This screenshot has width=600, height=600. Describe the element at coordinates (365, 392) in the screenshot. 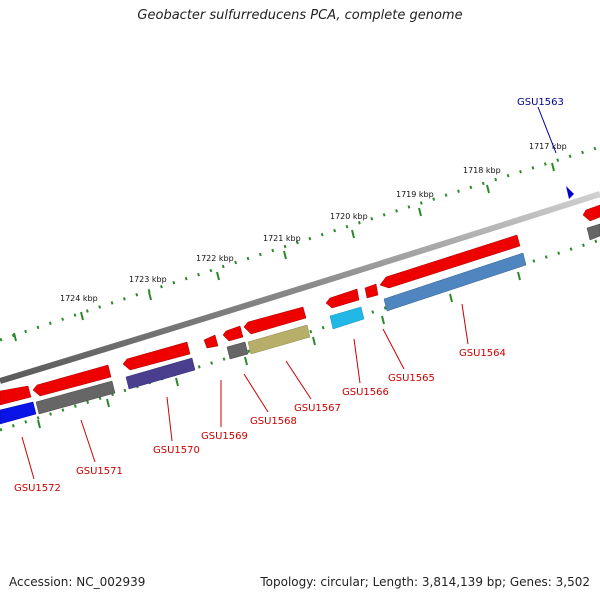

I see `gene-label-GSU1566: GSU1566` at that location.